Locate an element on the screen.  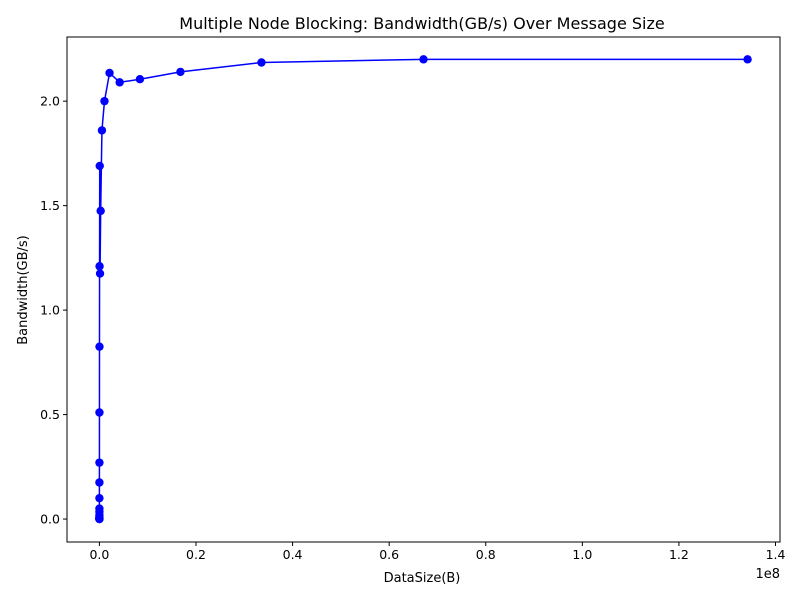
y-tick-label: 2.0 is located at coordinates (50, 101).